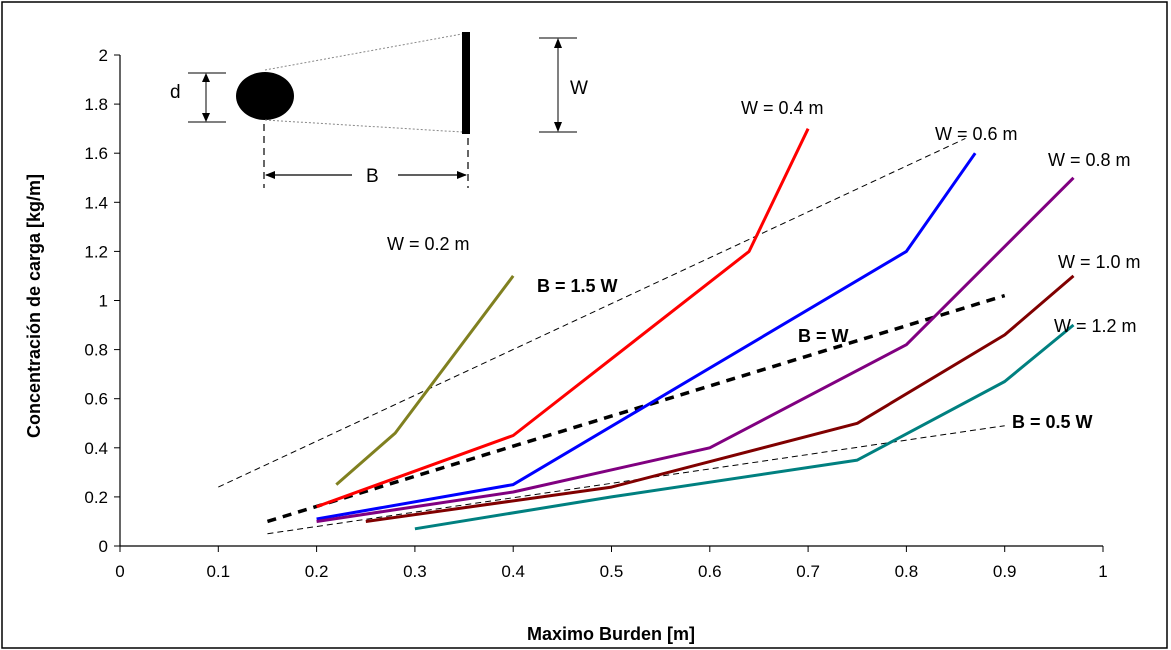  What do you see at coordinates (976, 134) in the screenshot?
I see `series-label-w06: W = 0.6 m` at bounding box center [976, 134].